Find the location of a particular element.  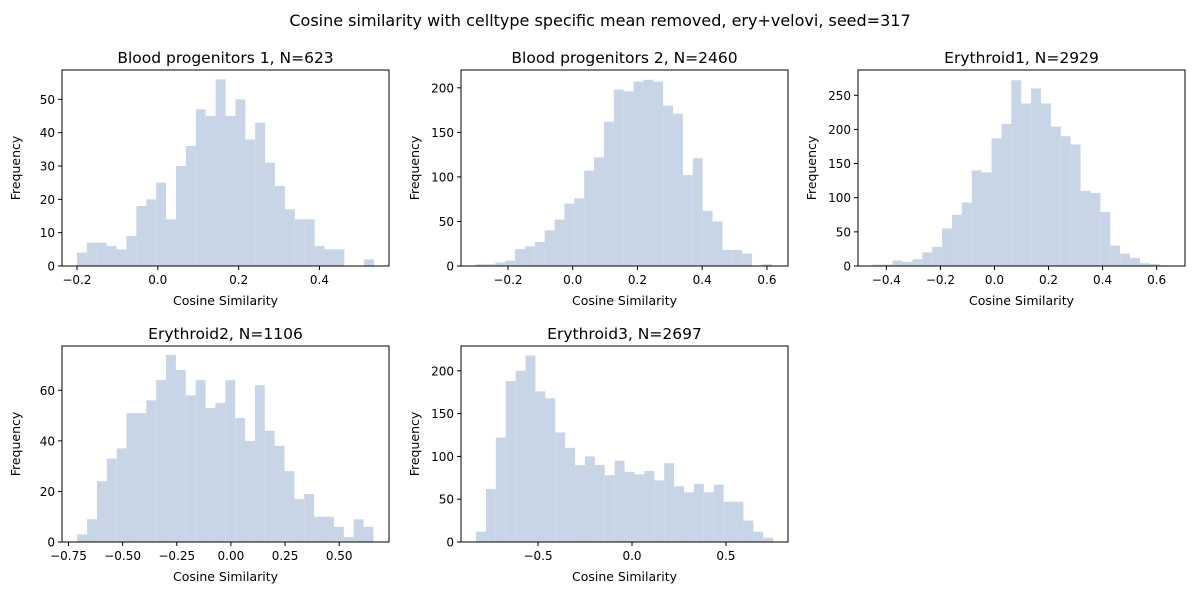

subplot-title: Blood progenitors 1, N=623 is located at coordinates (225, 58).